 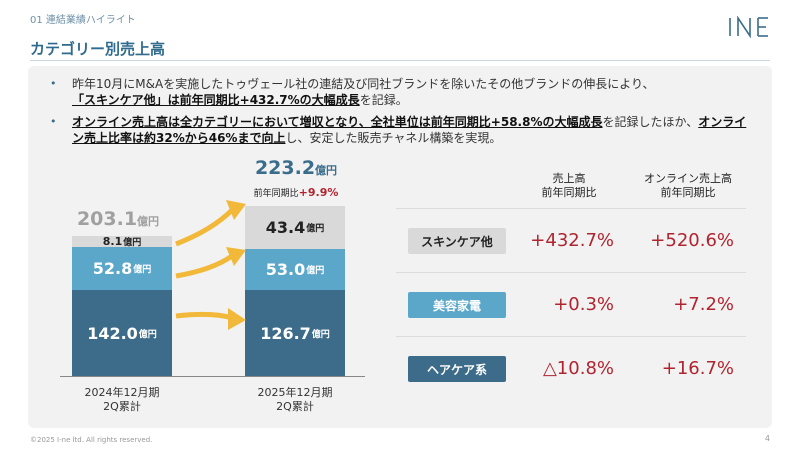 I want to click on category-label-beauty: 美容家電, so click(x=457, y=305).